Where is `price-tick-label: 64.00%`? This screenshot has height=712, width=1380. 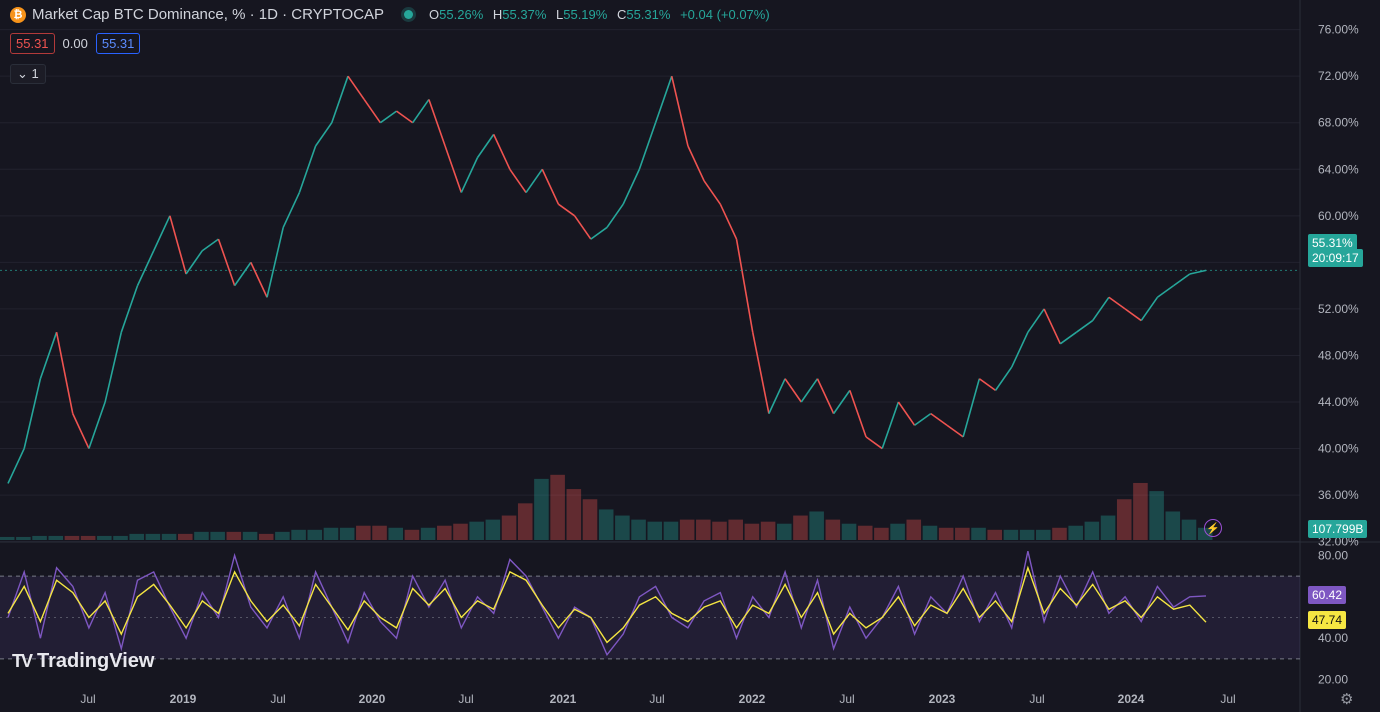 price-tick-label: 64.00% is located at coordinates (1338, 169).